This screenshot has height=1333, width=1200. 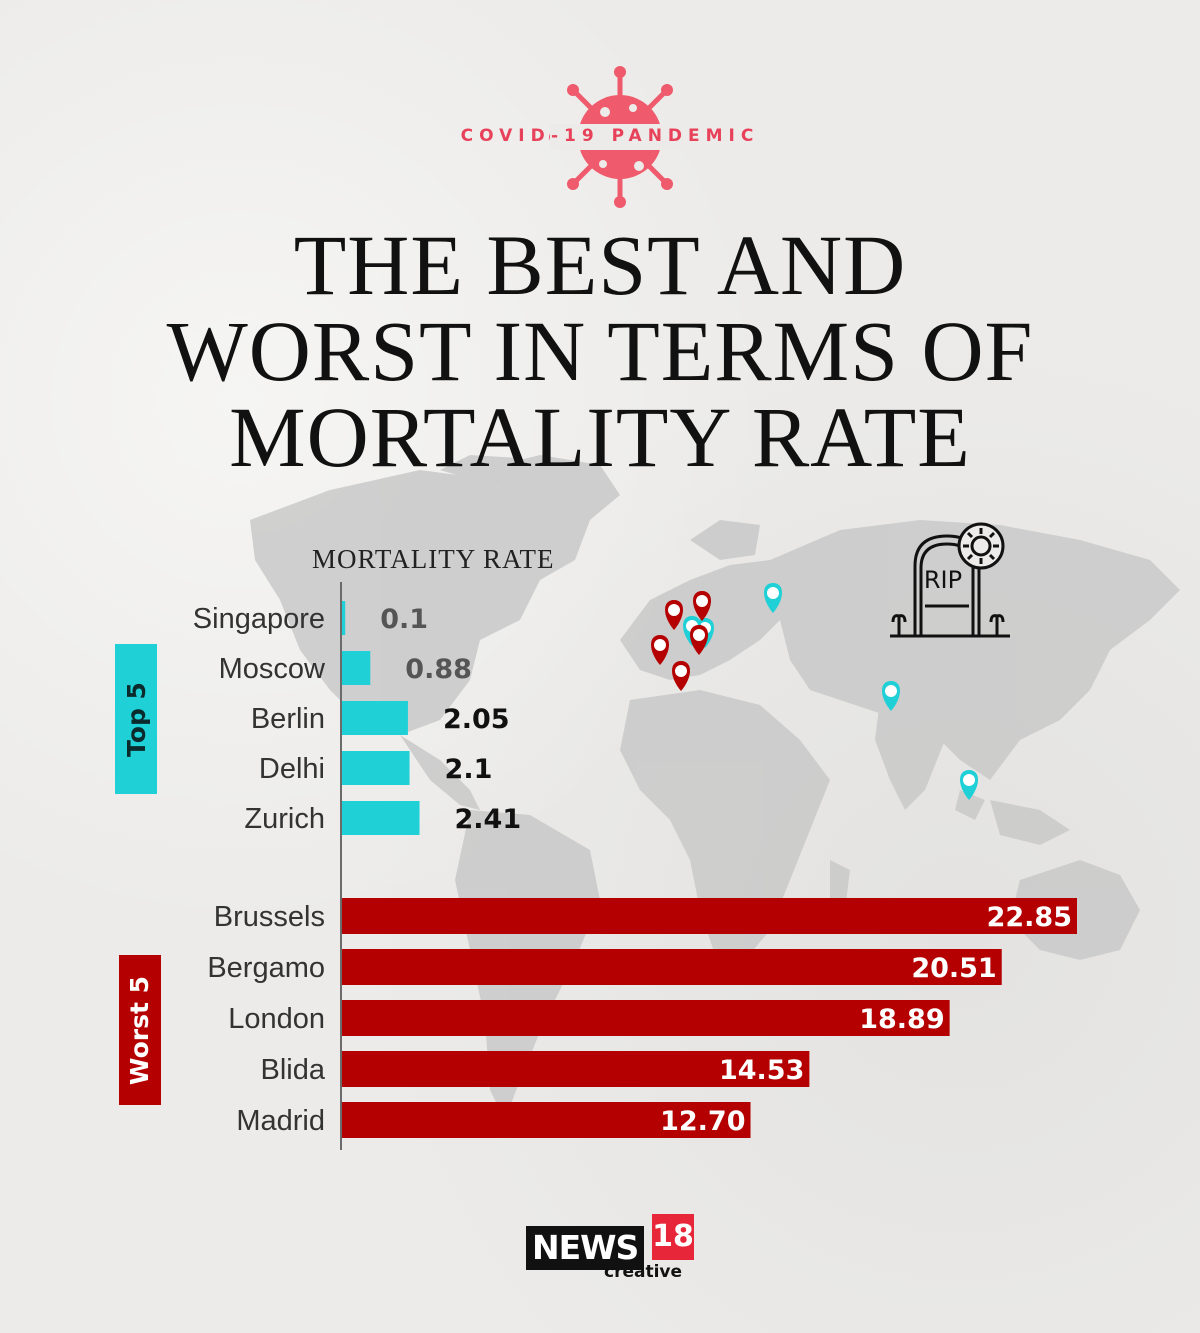 What do you see at coordinates (488, 819) in the screenshot?
I see `value-label: 2.41` at bounding box center [488, 819].